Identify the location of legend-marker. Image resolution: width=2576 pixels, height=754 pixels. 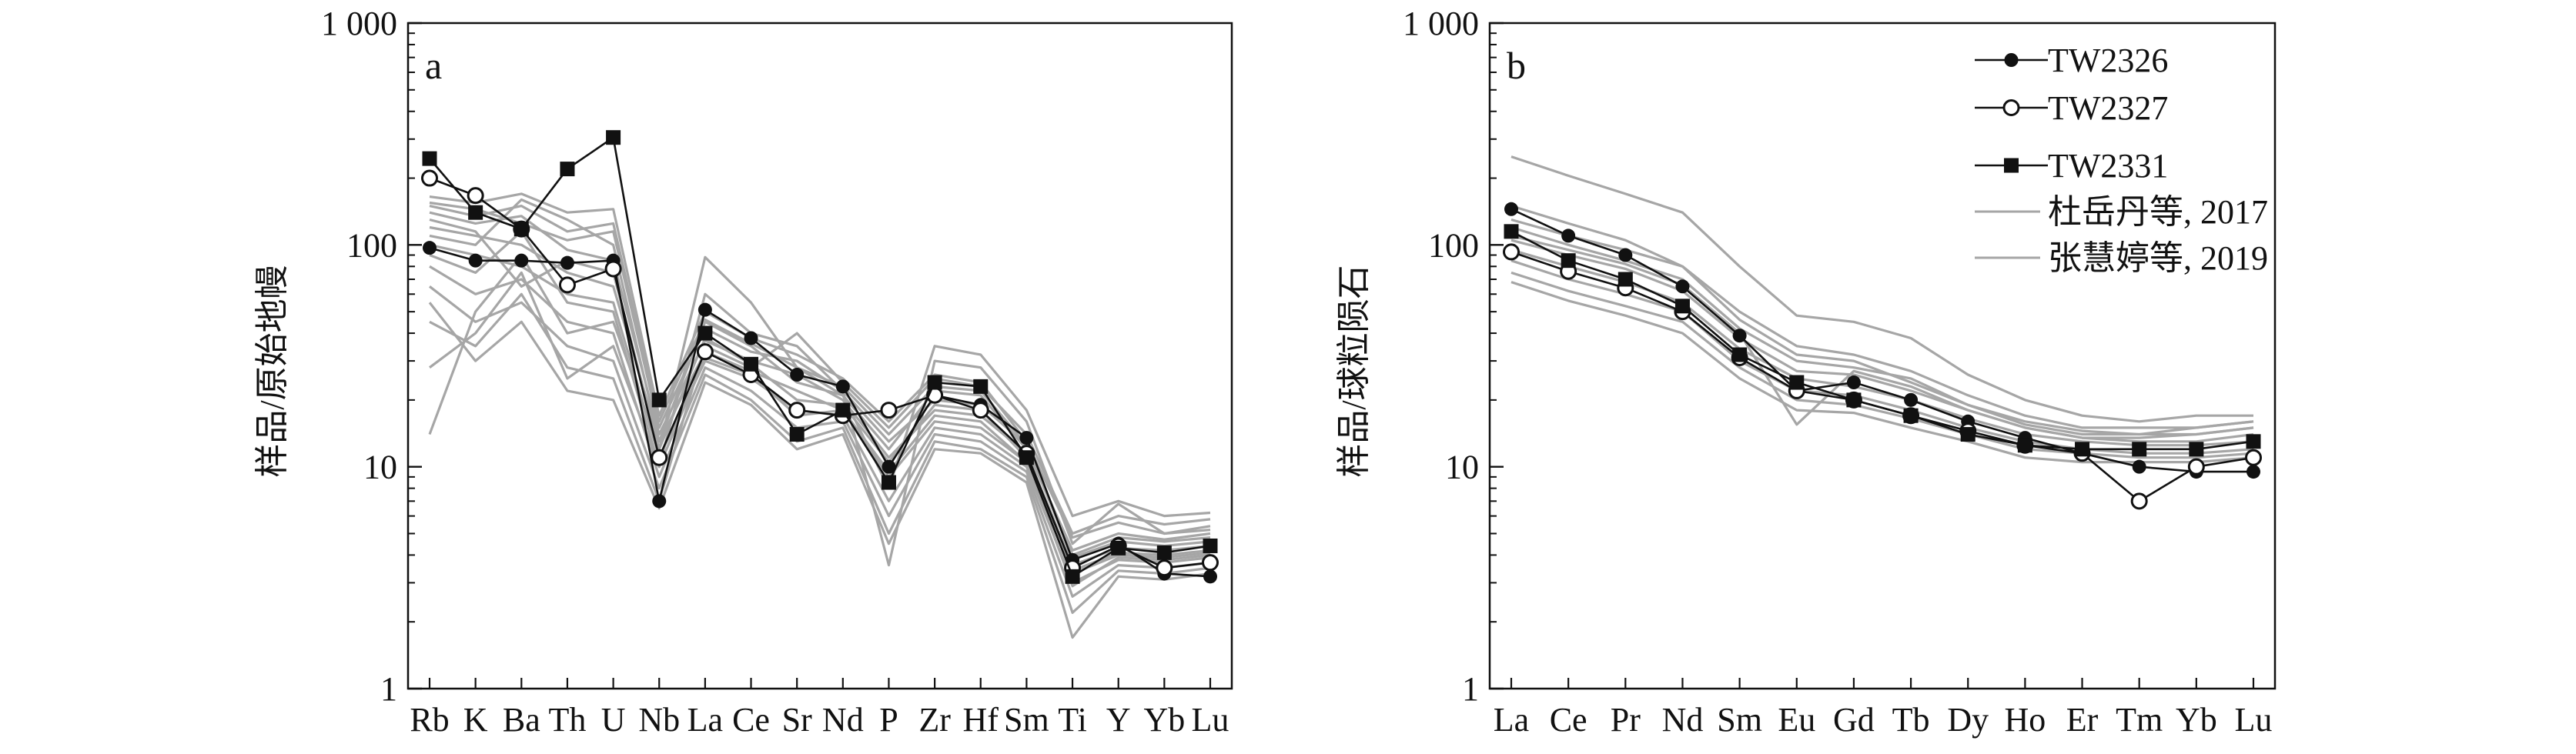
(2012, 165).